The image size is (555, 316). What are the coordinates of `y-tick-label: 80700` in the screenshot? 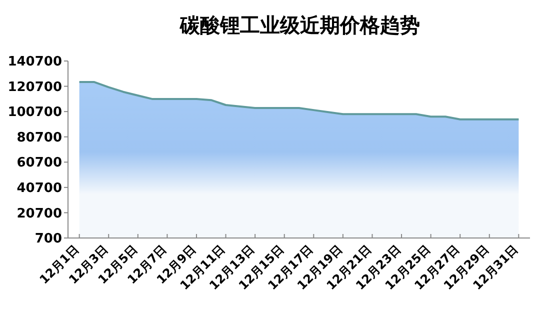 It's located at (39, 138).